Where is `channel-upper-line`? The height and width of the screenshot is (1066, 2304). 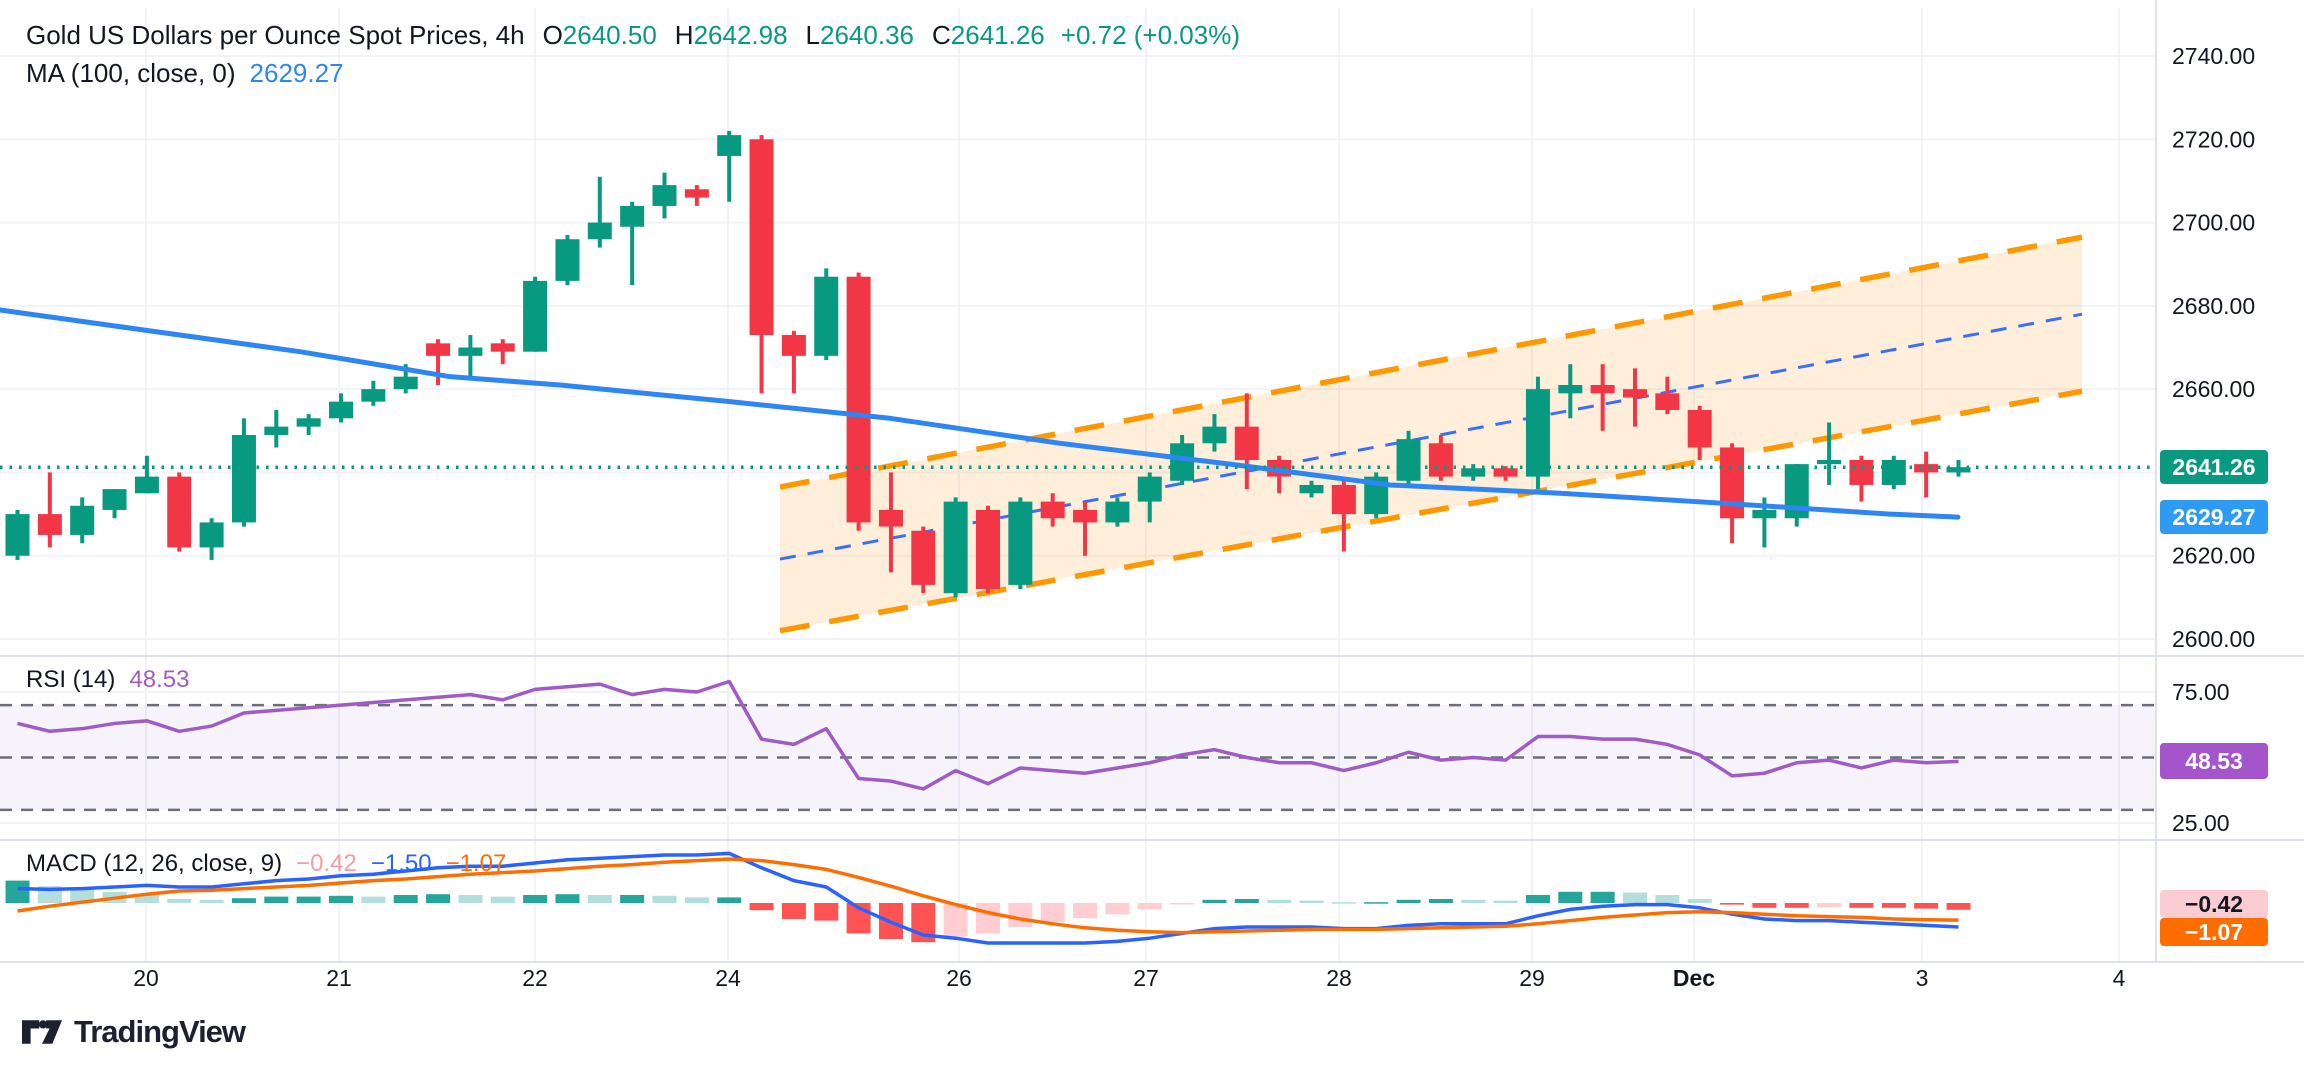
channel-upper-line is located at coordinates (1431, 362).